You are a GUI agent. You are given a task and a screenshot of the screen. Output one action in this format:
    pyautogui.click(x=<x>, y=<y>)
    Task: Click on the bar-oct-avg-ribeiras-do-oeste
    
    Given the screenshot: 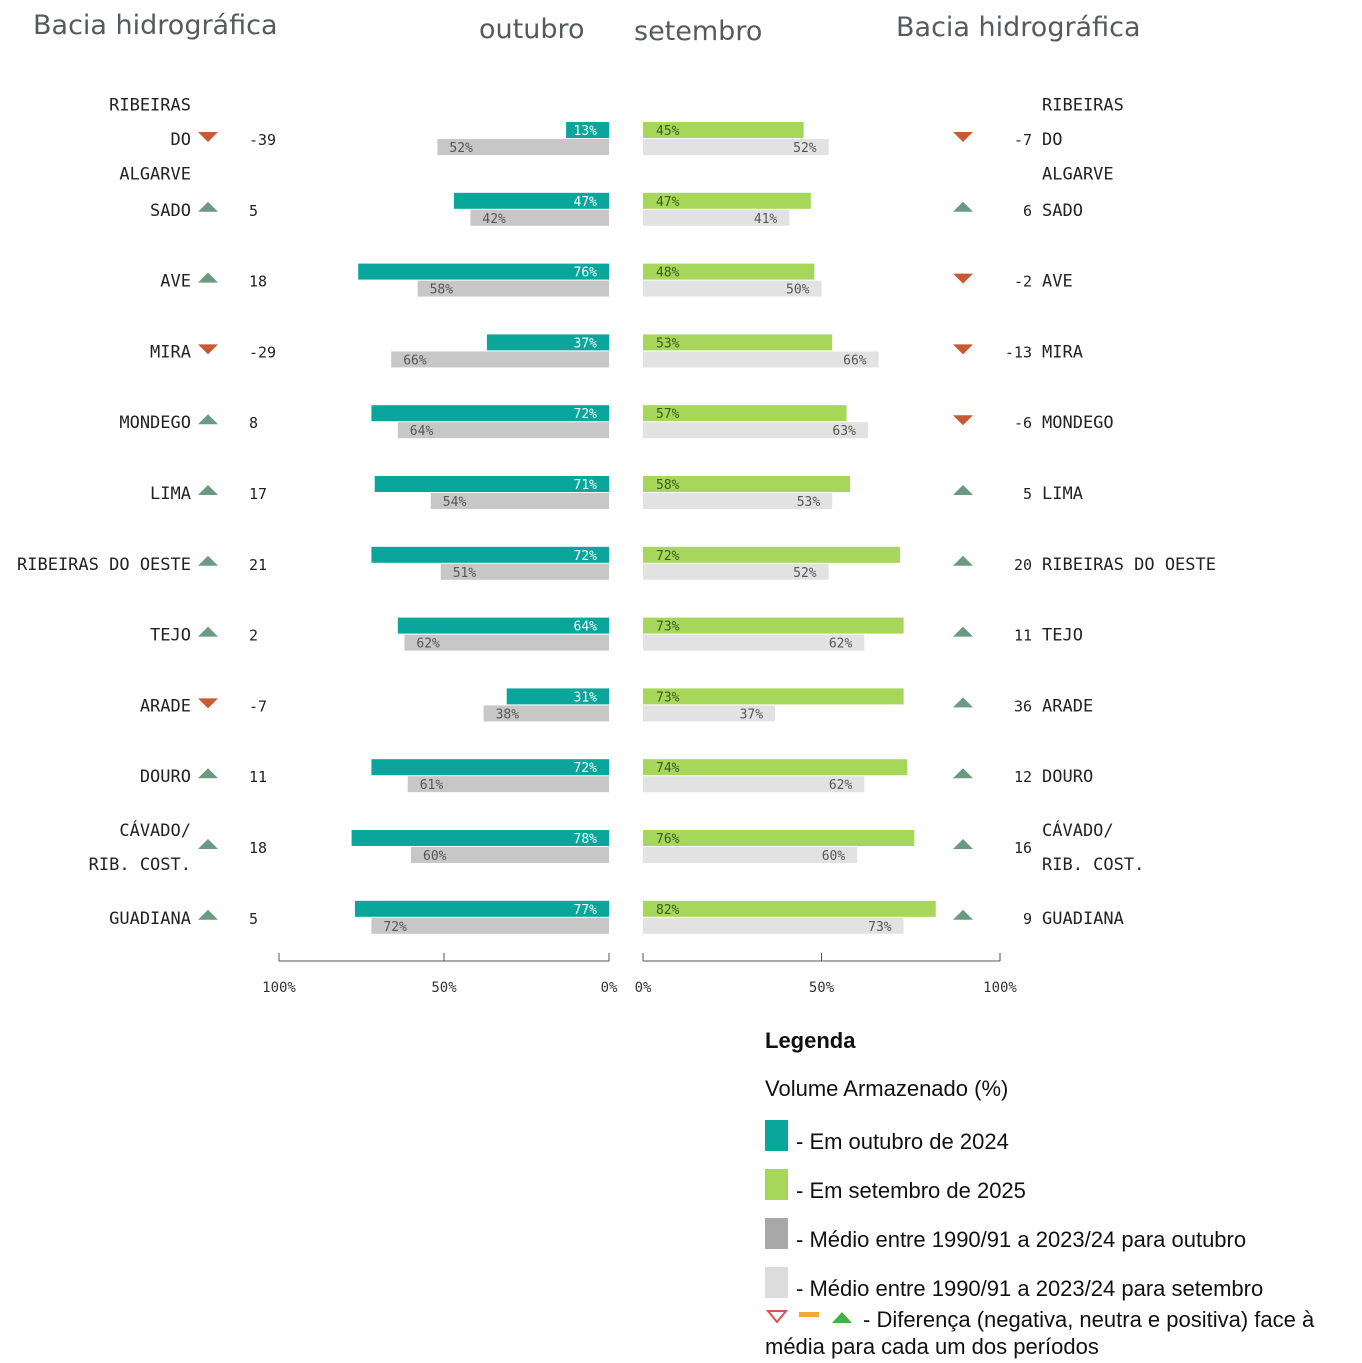 What is the action you would take?
    pyautogui.click(x=524, y=571)
    